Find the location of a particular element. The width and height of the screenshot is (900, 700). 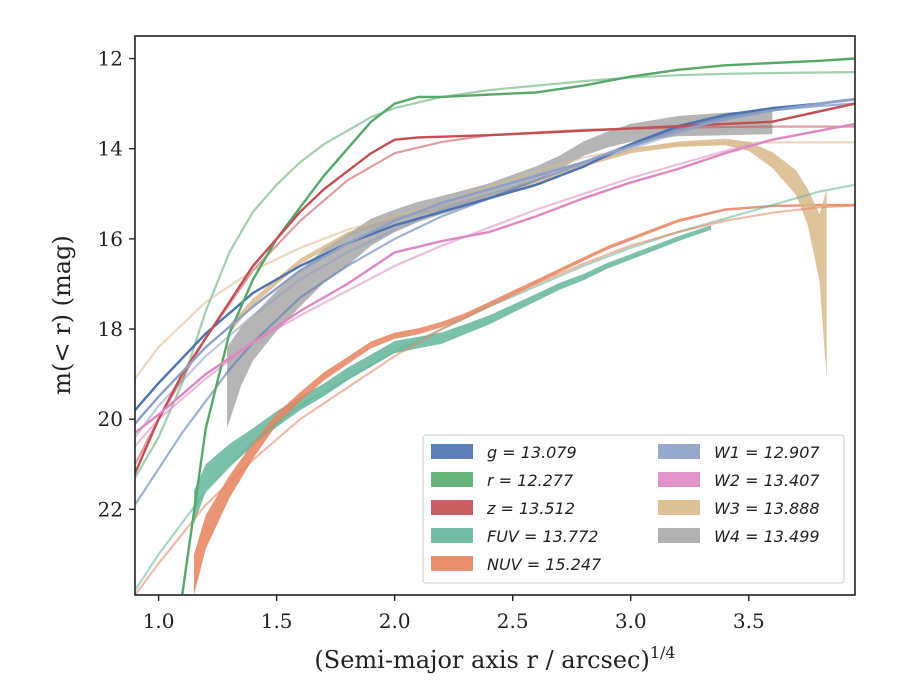

legend-swatch-g is located at coordinates (452, 451).